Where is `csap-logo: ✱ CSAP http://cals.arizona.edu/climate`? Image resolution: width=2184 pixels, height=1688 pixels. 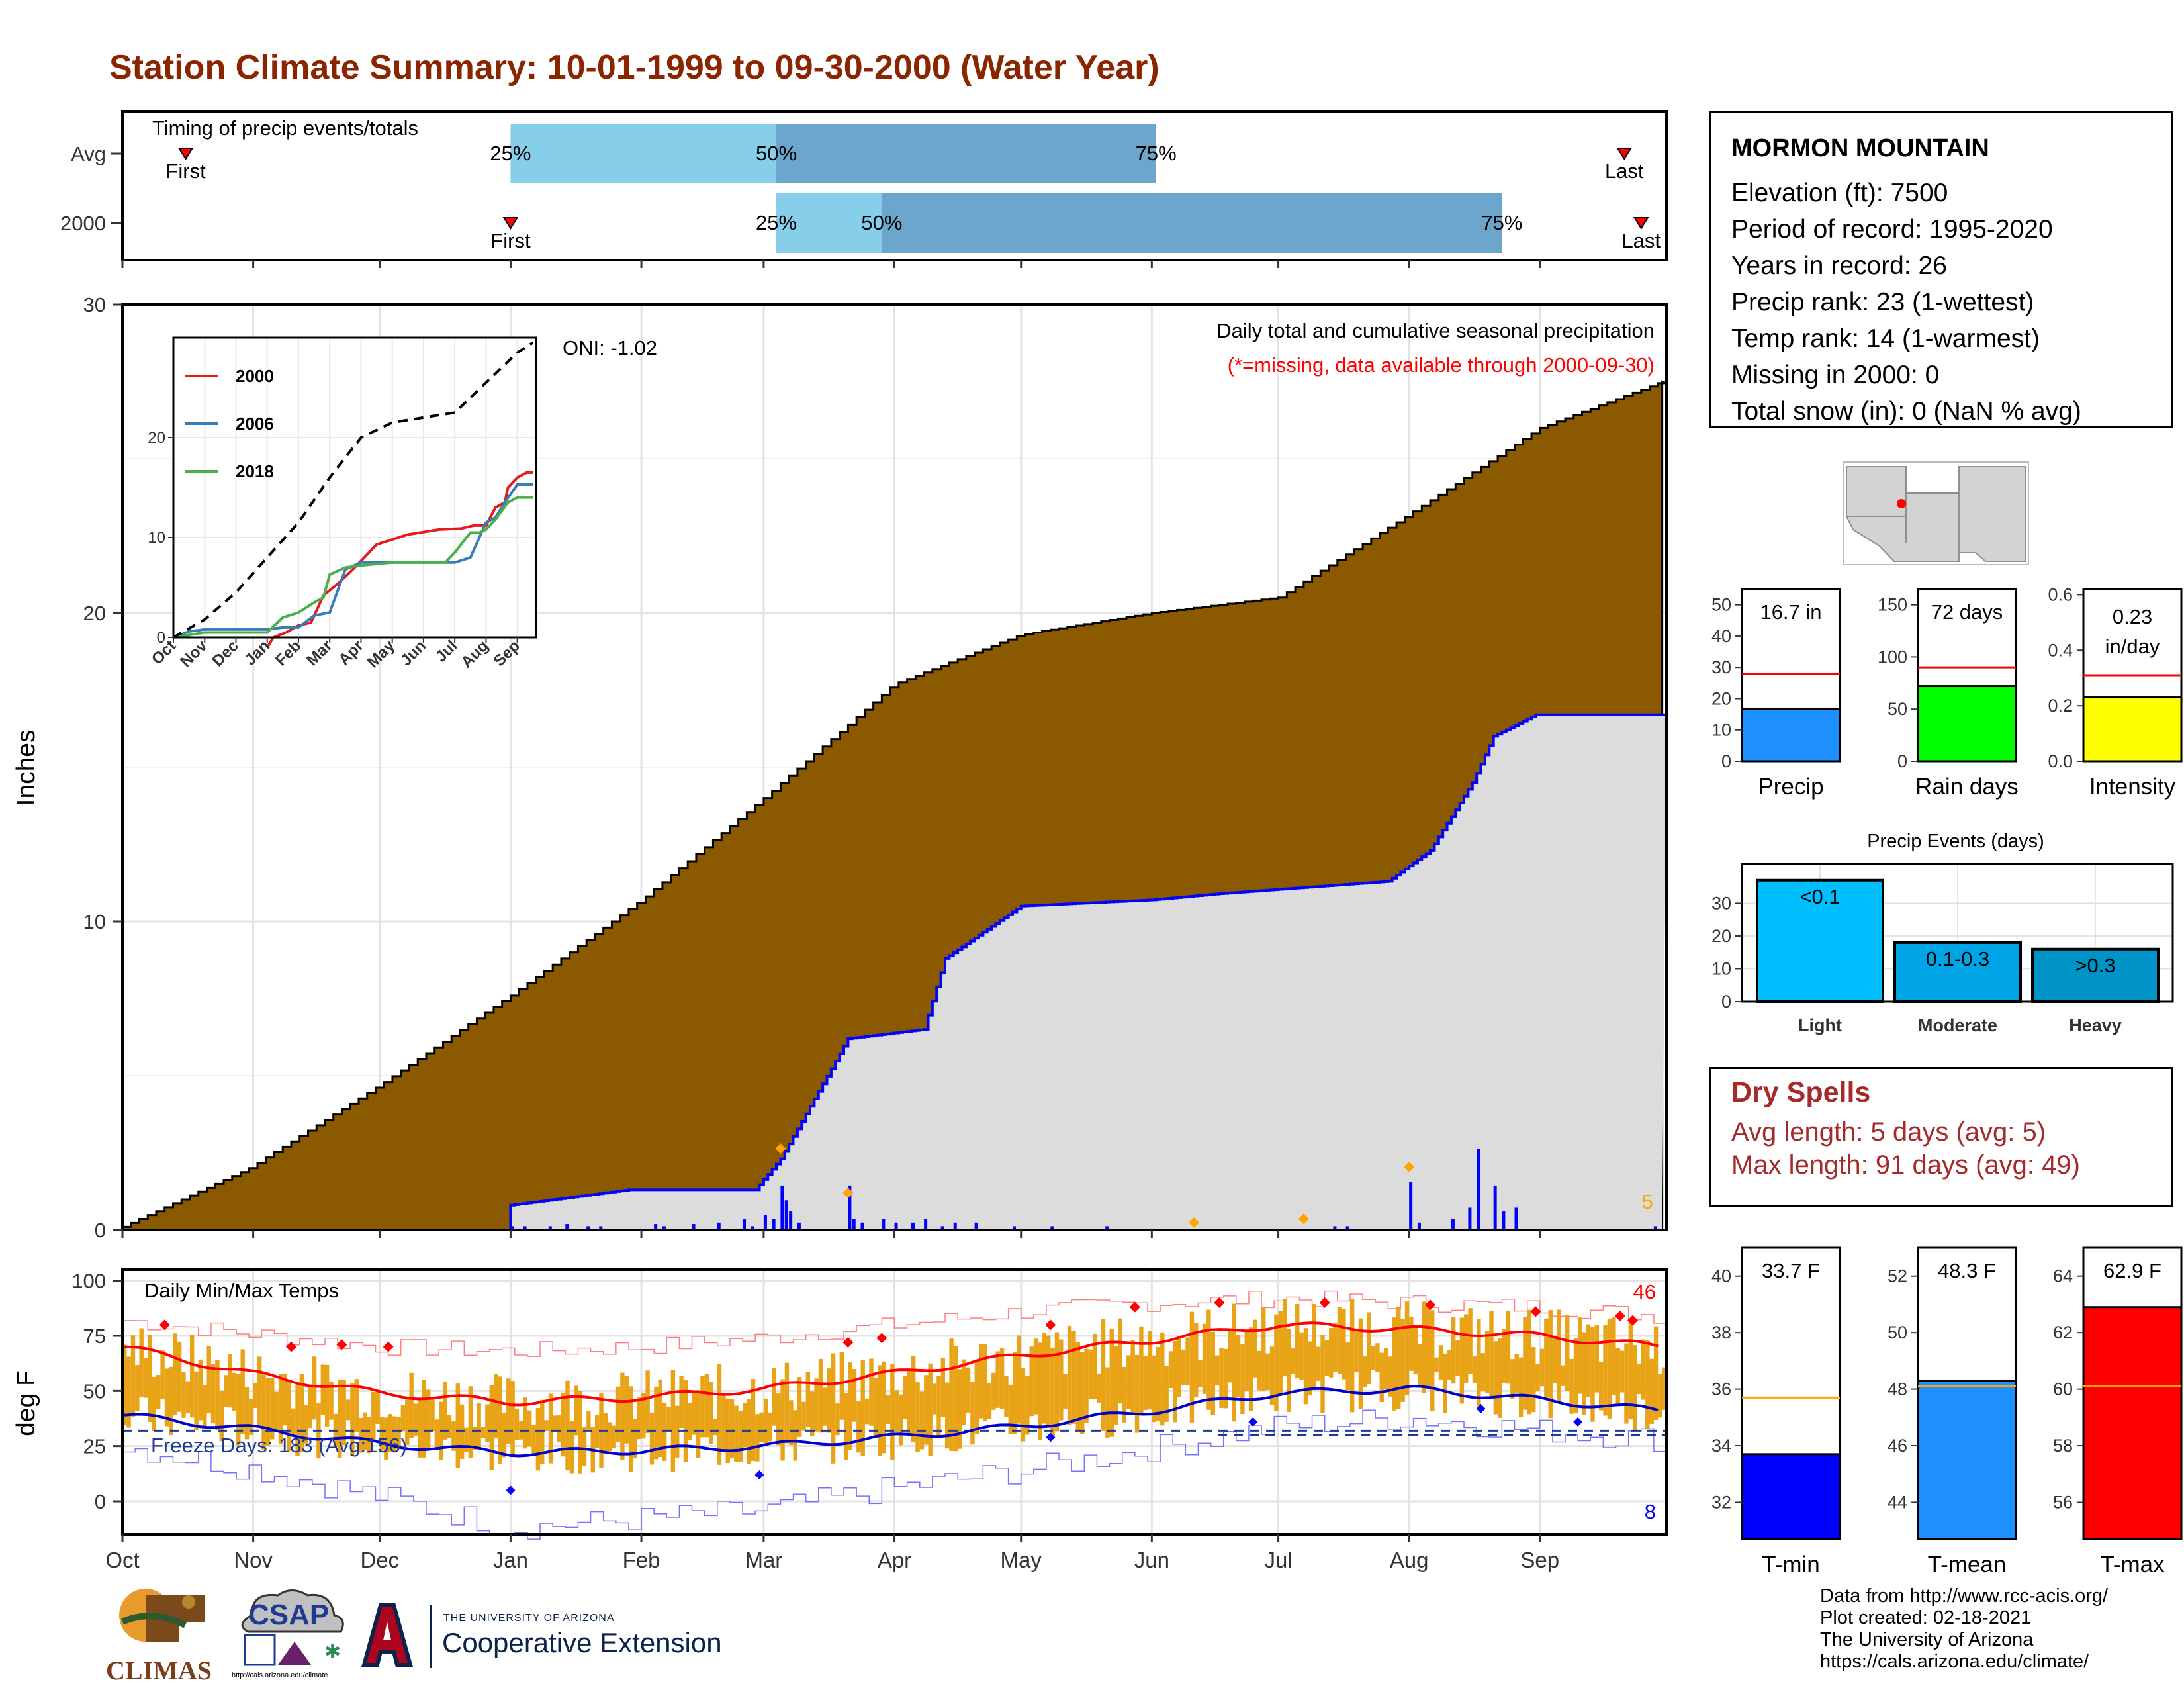 csap-logo: ✱ CSAP http://cals.arizona.edu/climate is located at coordinates (291, 1635).